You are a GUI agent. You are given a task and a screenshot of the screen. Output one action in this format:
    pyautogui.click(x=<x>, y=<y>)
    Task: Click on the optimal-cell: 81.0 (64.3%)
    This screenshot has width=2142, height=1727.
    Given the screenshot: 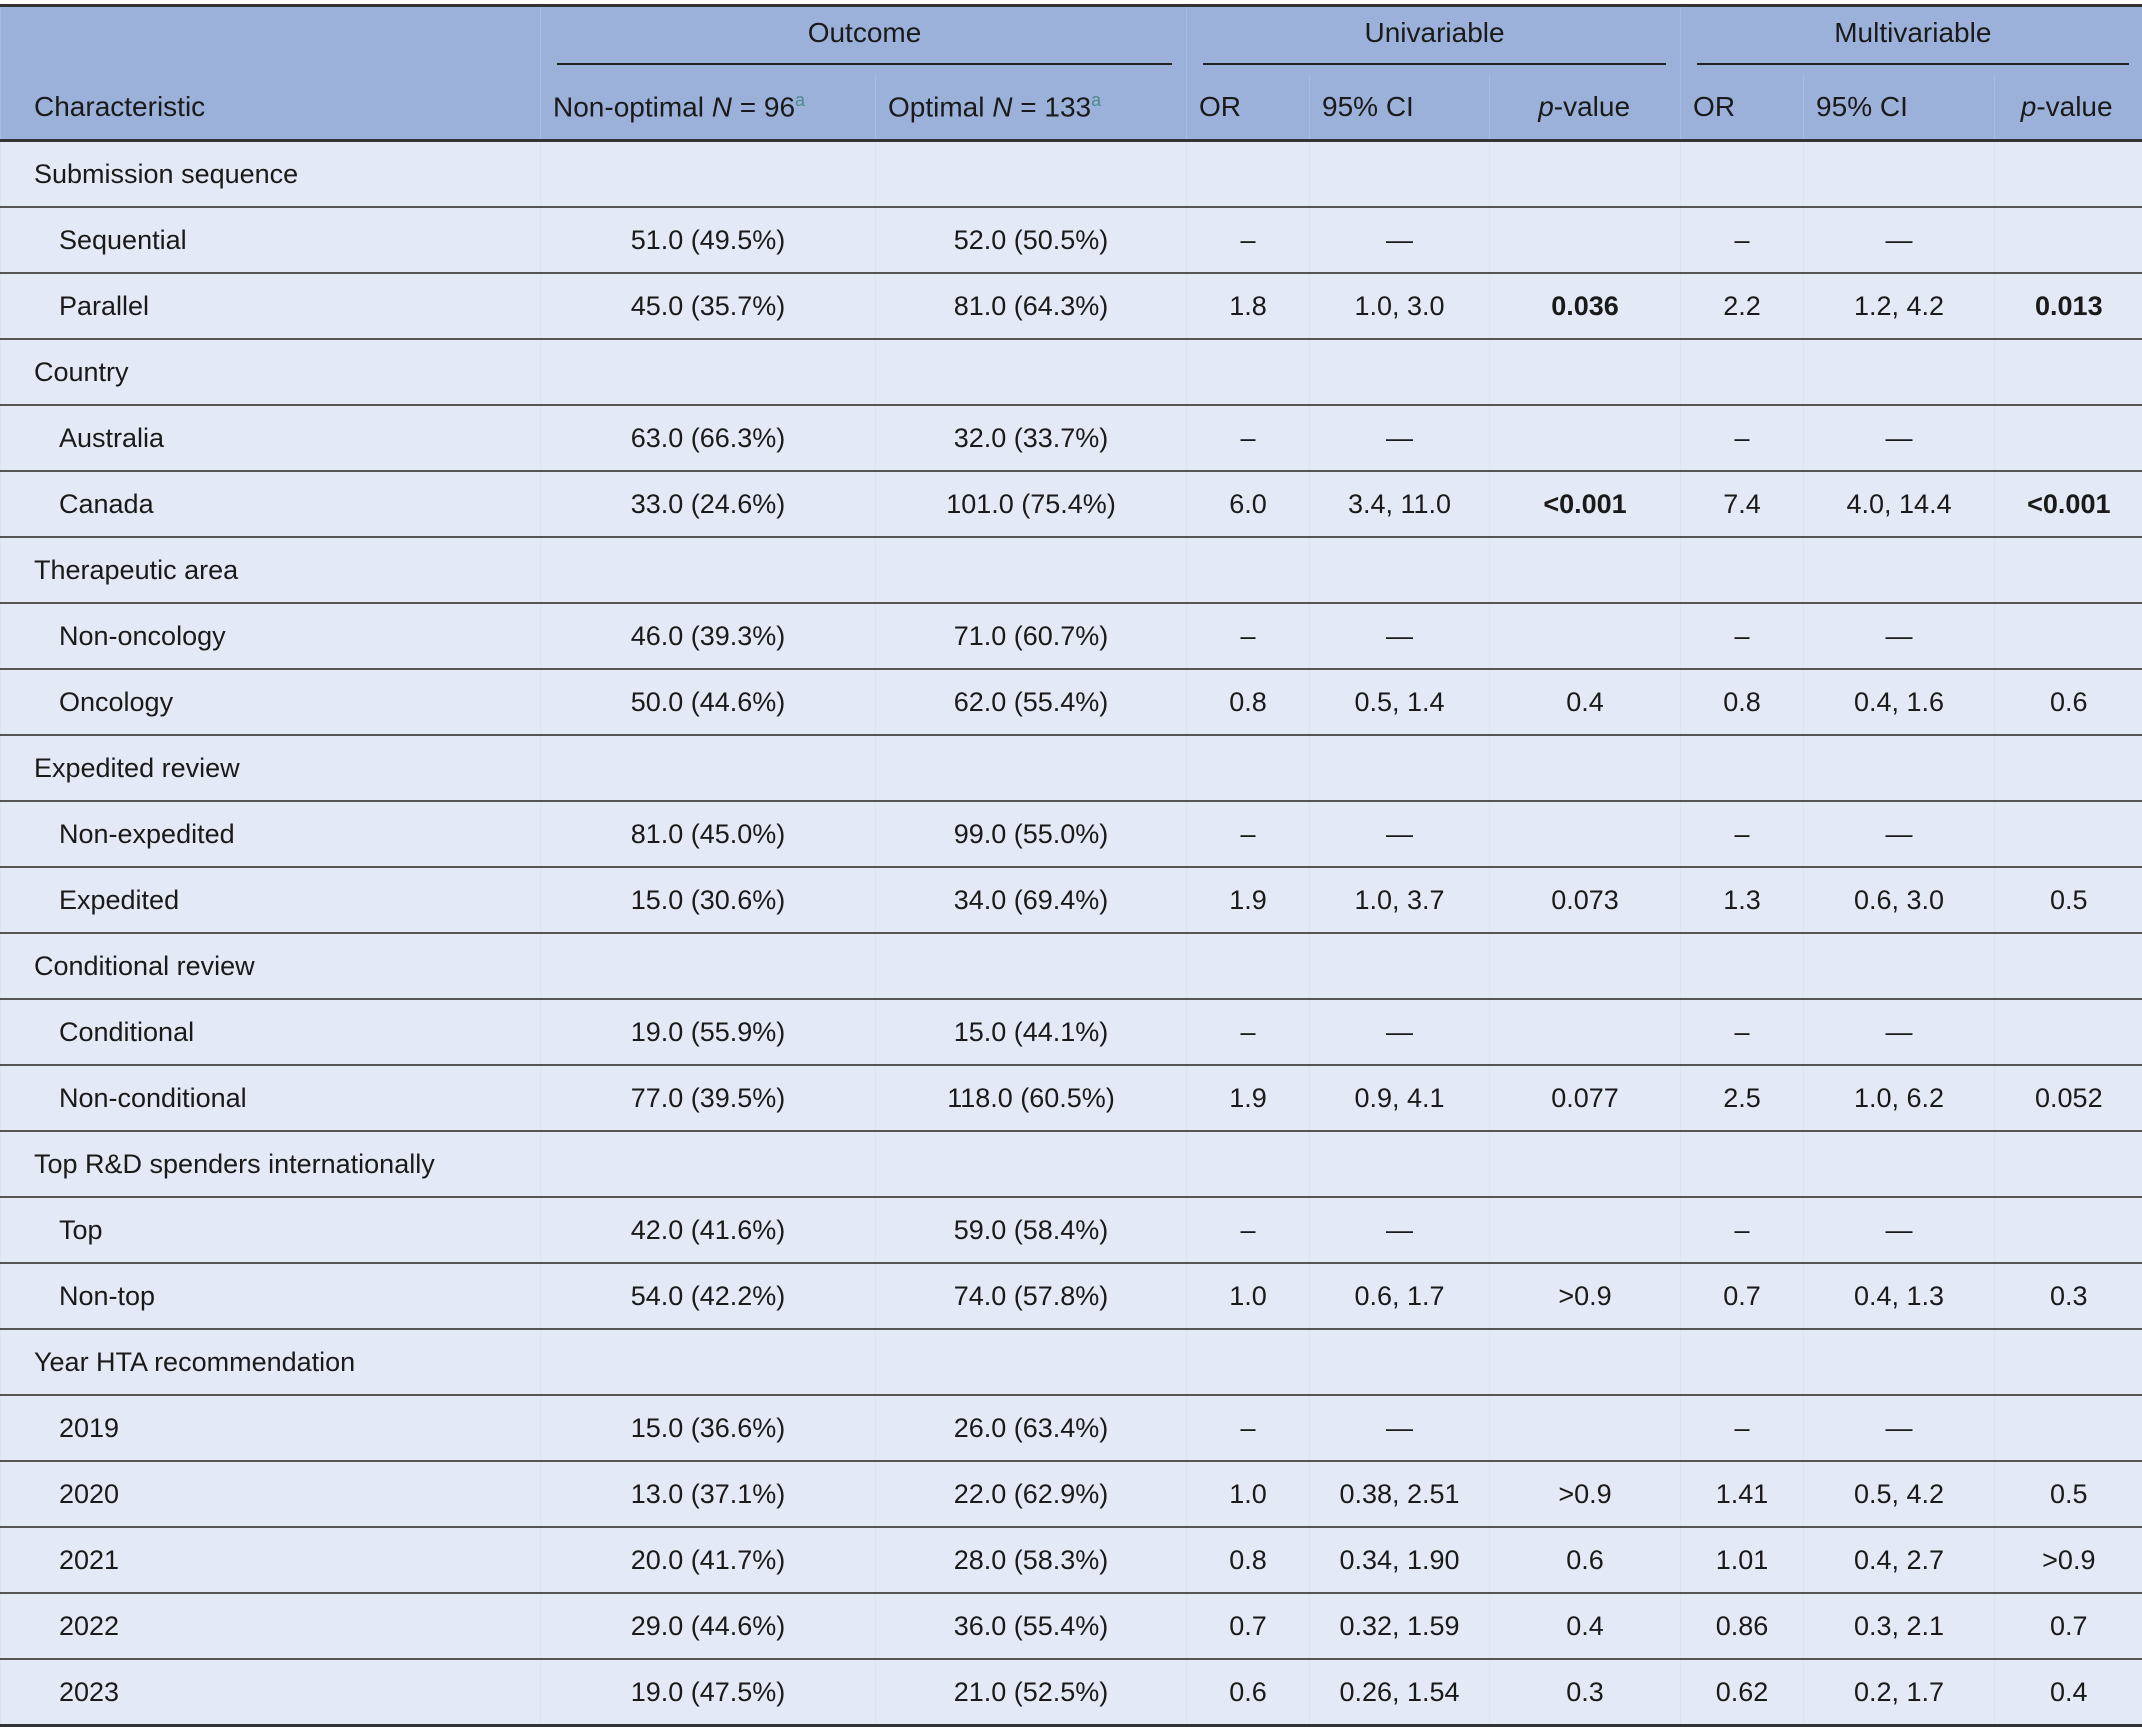 What is the action you would take?
    pyautogui.click(x=1031, y=306)
    